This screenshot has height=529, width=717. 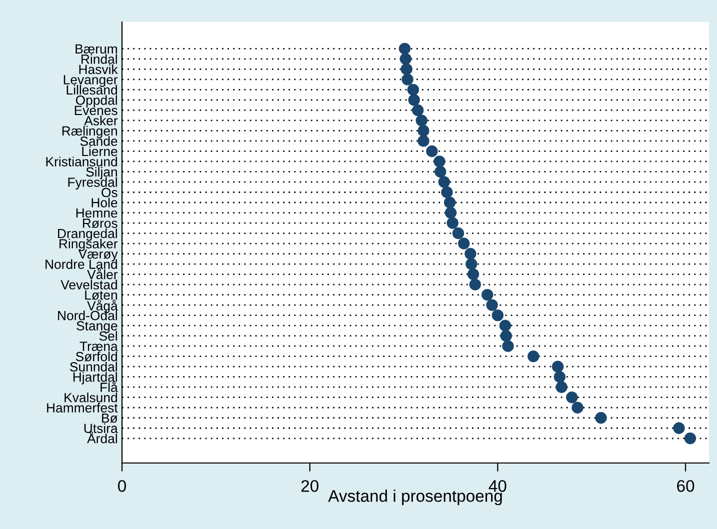 What do you see at coordinates (497, 486) in the screenshot?
I see `x-tick-label: 40` at bounding box center [497, 486].